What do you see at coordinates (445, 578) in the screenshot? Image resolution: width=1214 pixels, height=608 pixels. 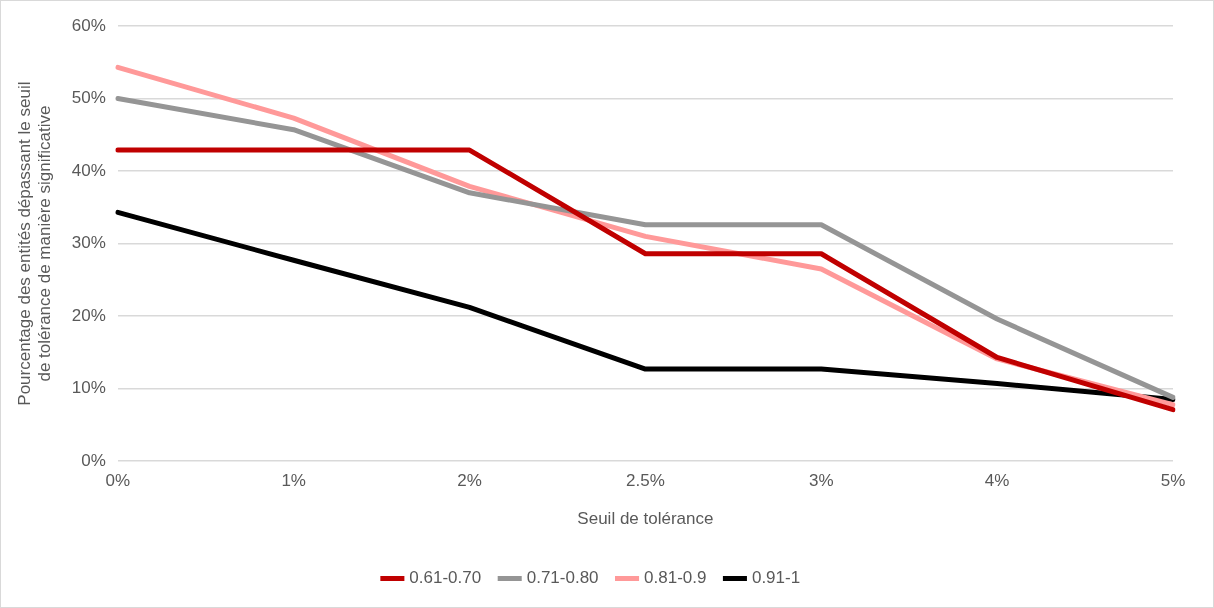 I see `legend-label: 0.61-0.70` at bounding box center [445, 578].